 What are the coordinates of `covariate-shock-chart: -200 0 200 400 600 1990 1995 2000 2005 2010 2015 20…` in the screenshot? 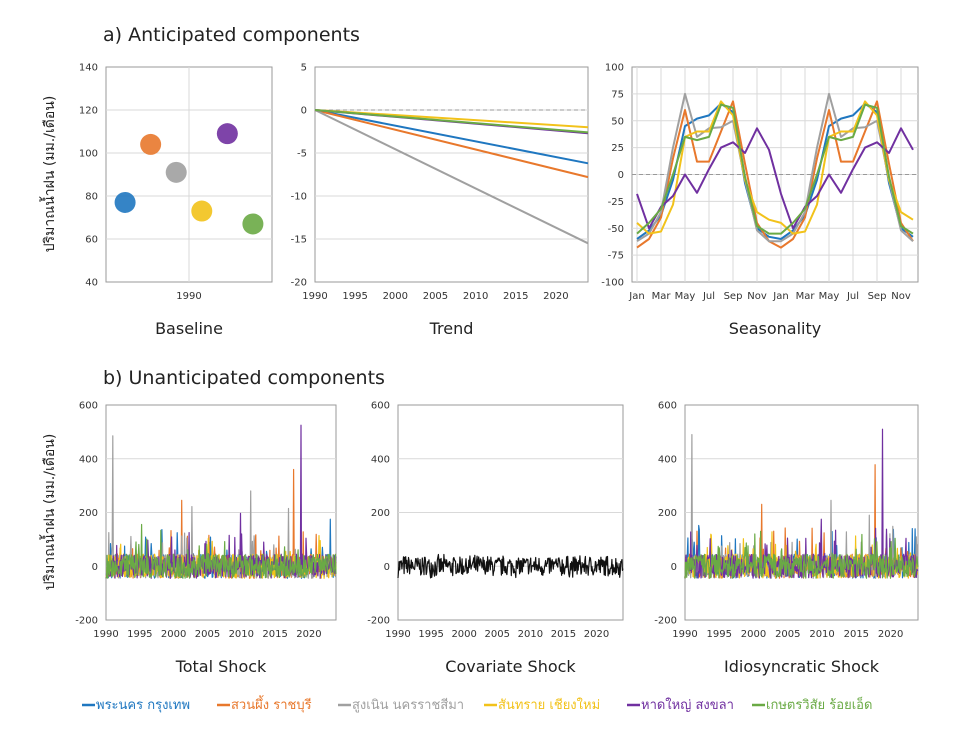 It's located at (495, 538).